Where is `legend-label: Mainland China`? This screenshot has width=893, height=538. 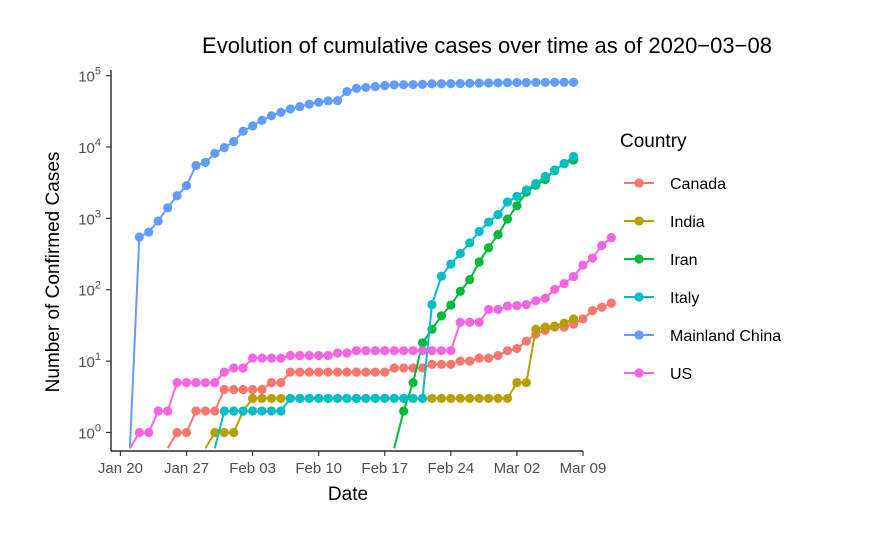
legend-label: Mainland China is located at coordinates (725, 336).